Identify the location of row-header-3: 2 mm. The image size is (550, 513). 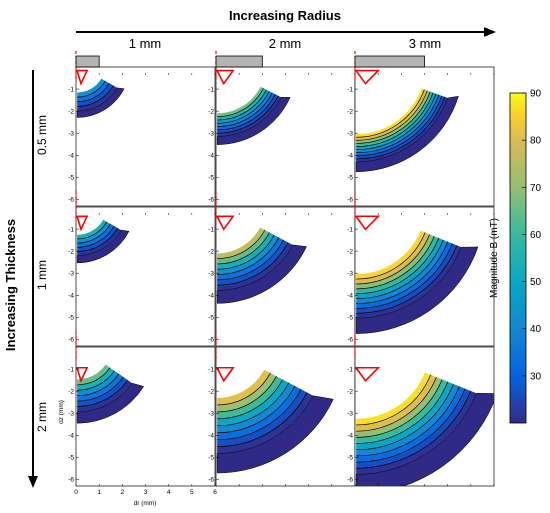
(42, 417).